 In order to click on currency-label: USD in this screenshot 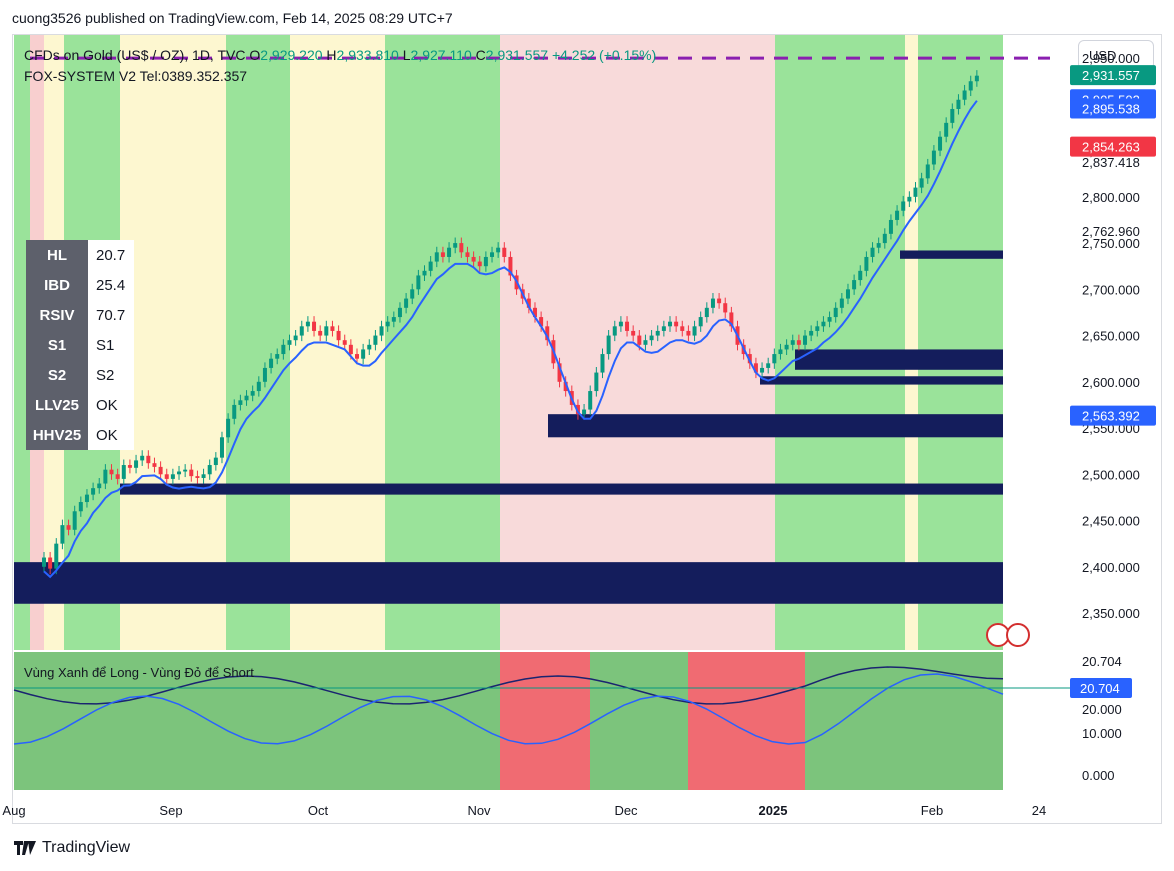, I will do `click(1103, 55)`.